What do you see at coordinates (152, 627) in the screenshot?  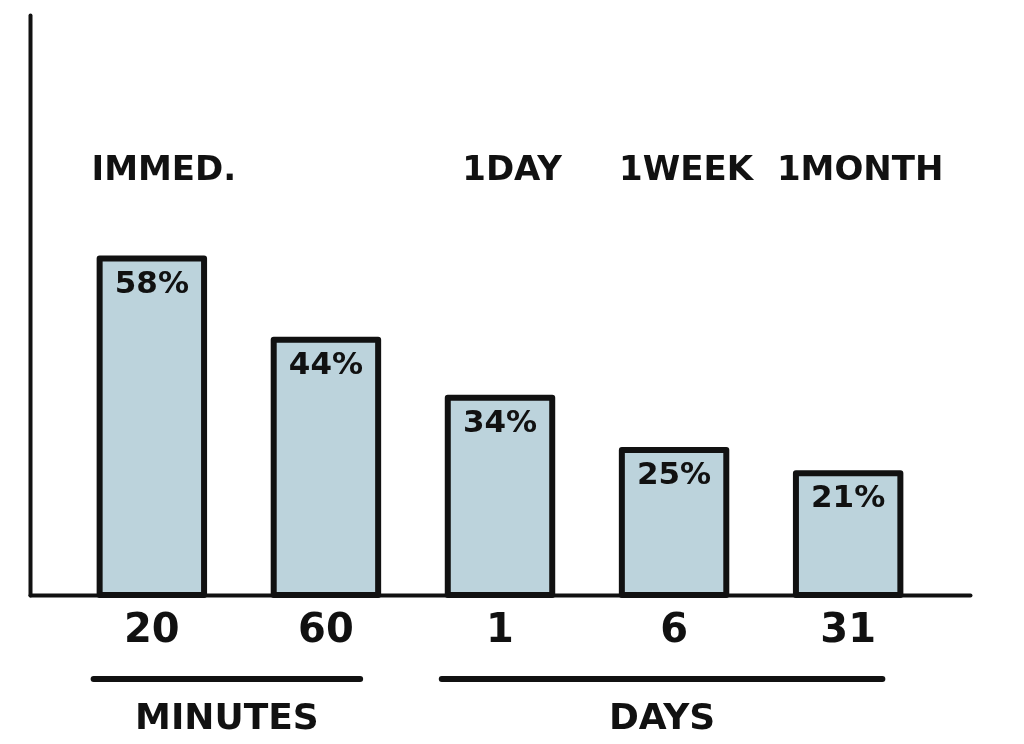 I see `x-tick-label: 20` at bounding box center [152, 627].